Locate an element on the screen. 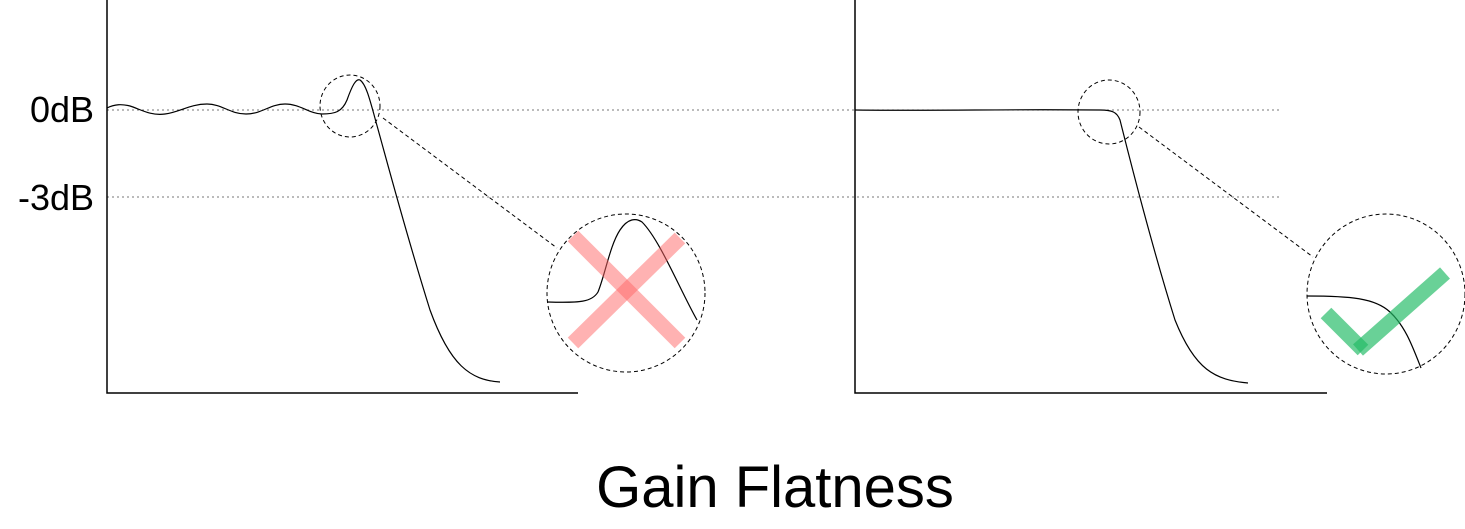 The width and height of the screenshot is (1465, 529). diagram-title: Gain Flatness is located at coordinates (775, 487).